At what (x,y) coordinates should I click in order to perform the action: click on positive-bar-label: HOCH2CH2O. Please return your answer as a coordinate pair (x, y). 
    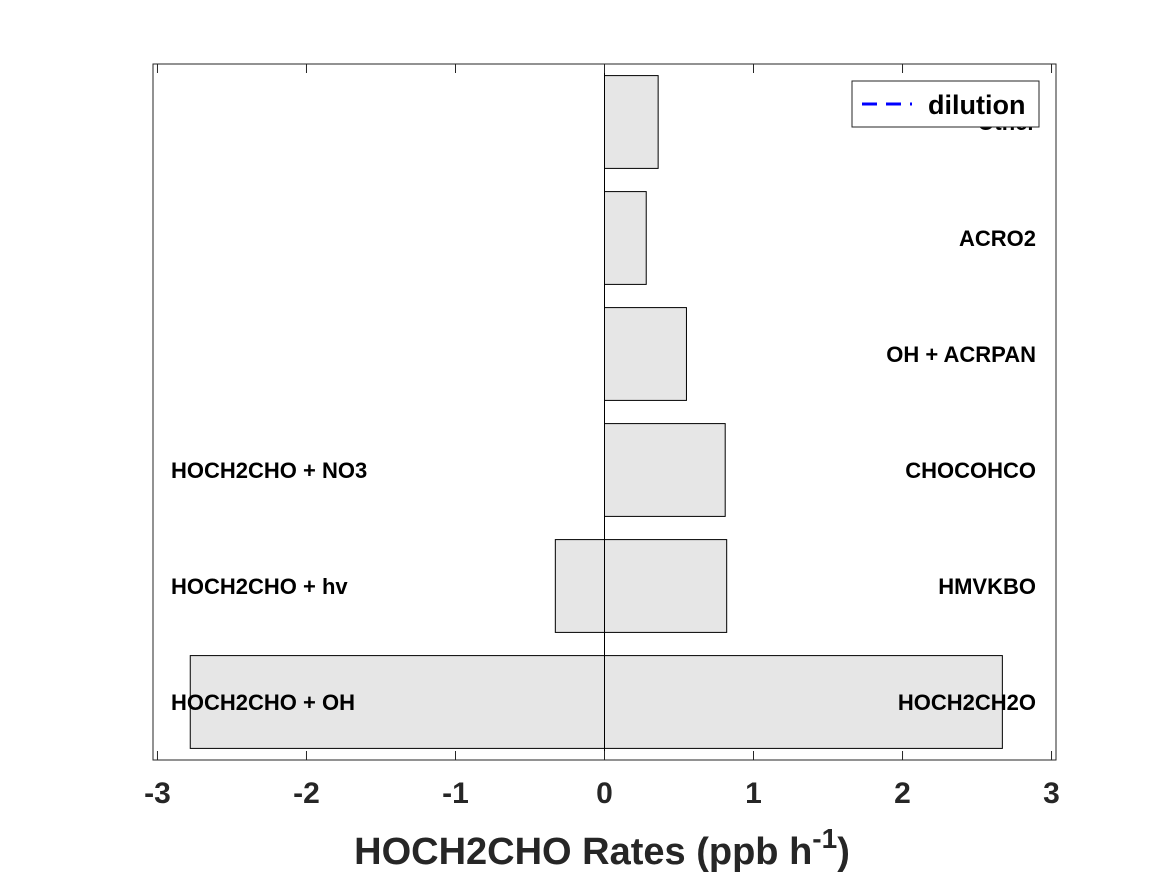
    Looking at the image, I should click on (967, 702).